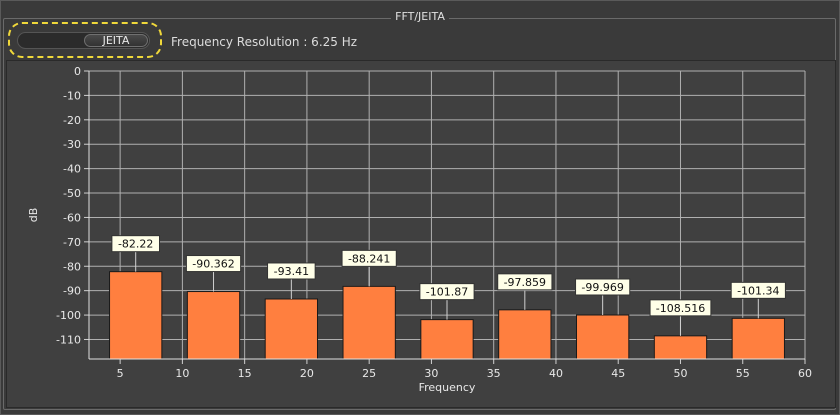  Describe the element at coordinates (420, 16) in the screenshot. I see `group-title: FFT/JEITA` at that location.